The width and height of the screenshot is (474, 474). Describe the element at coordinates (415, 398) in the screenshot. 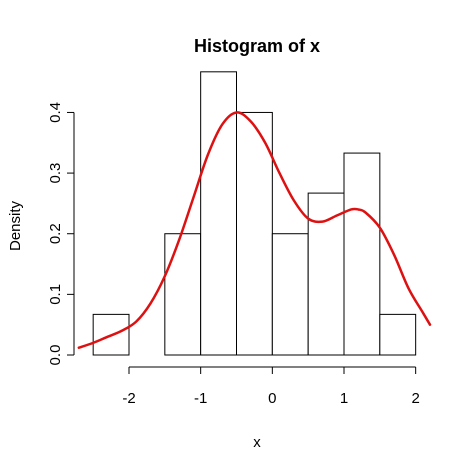

I see `x-tick-label: 2` at that location.